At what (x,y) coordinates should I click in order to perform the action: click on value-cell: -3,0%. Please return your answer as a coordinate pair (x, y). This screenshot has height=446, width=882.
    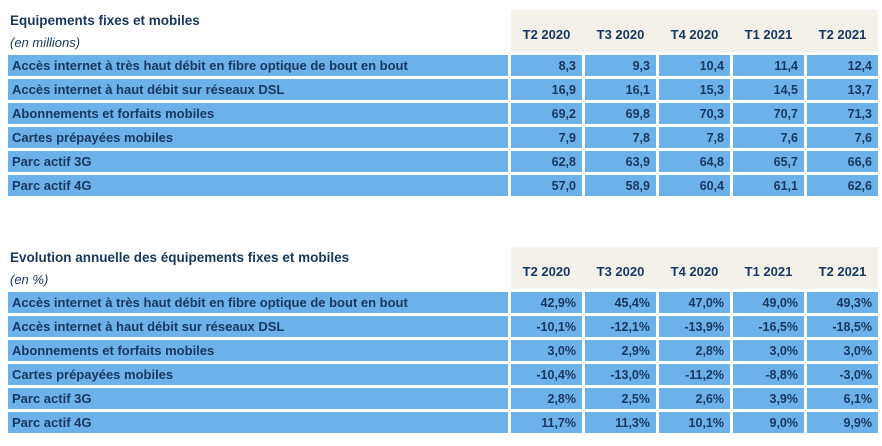
    Looking at the image, I should click on (842, 374).